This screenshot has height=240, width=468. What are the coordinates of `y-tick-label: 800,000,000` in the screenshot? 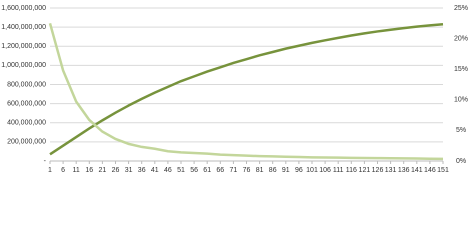 It's located at (26, 84).